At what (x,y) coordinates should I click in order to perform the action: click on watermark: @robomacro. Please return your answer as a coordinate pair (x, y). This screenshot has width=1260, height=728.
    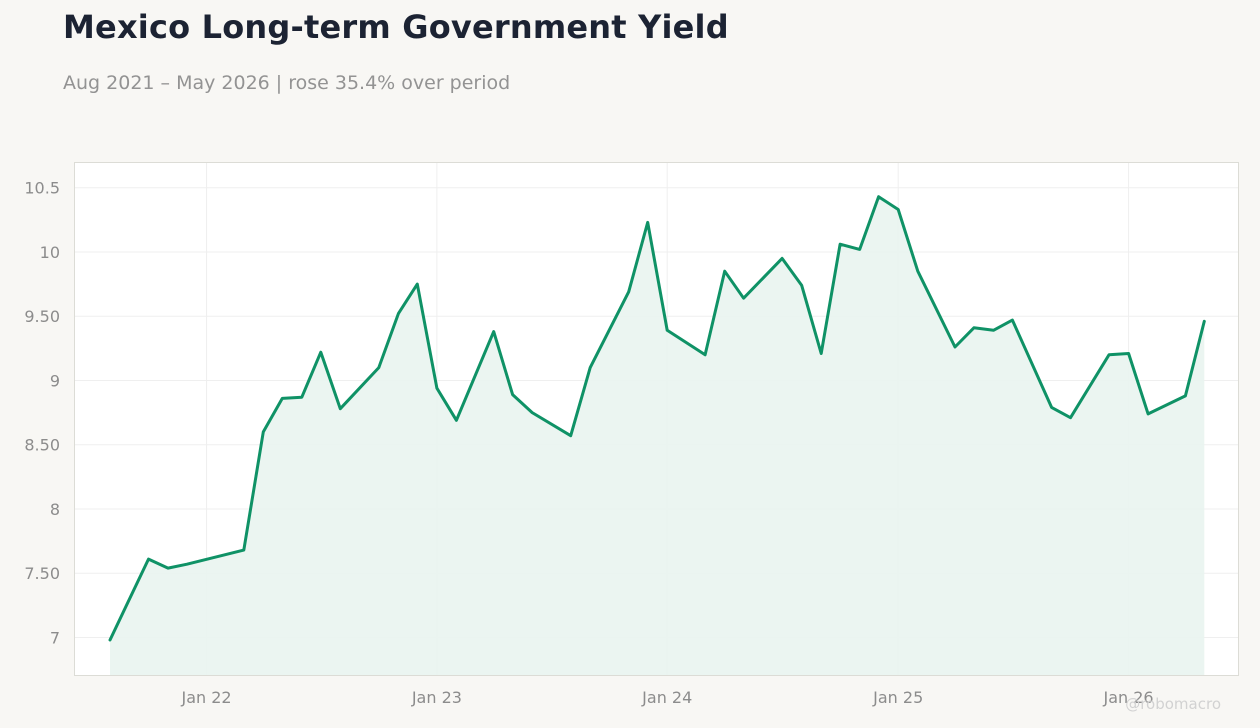
    Looking at the image, I should click on (1173, 704).